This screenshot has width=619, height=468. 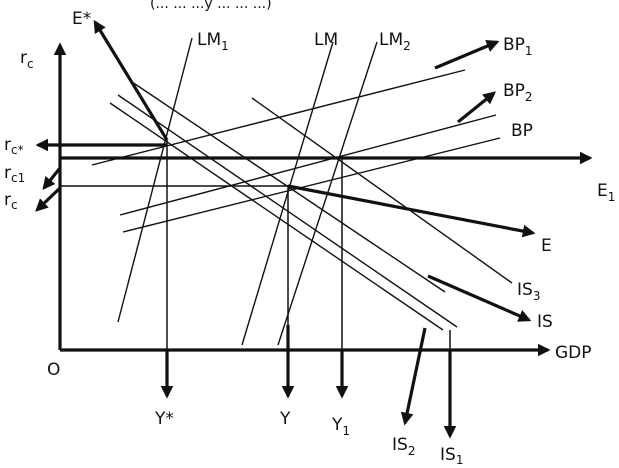 I want to click on arrow-bp1-shift, so click(x=467, y=55).